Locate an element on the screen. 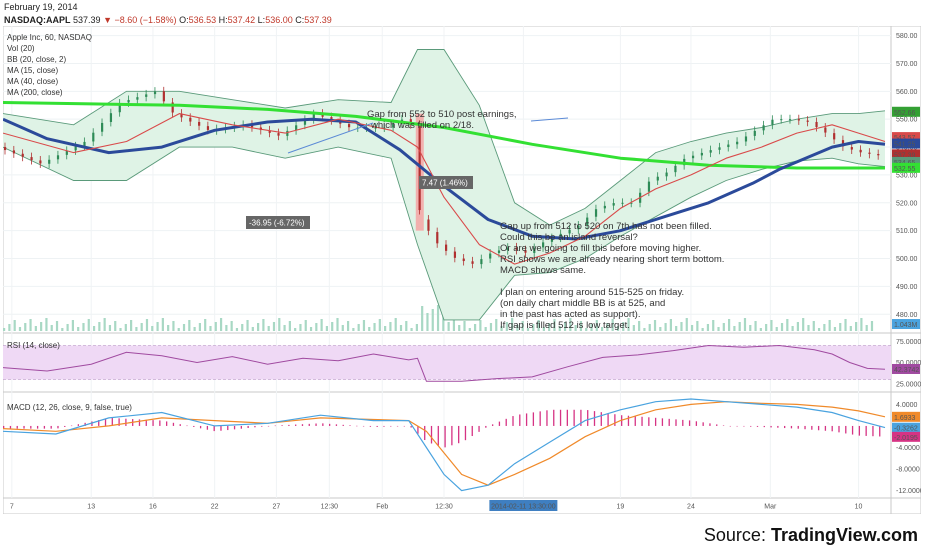  symbol: NASDAQ:AAPL is located at coordinates (37, 20).